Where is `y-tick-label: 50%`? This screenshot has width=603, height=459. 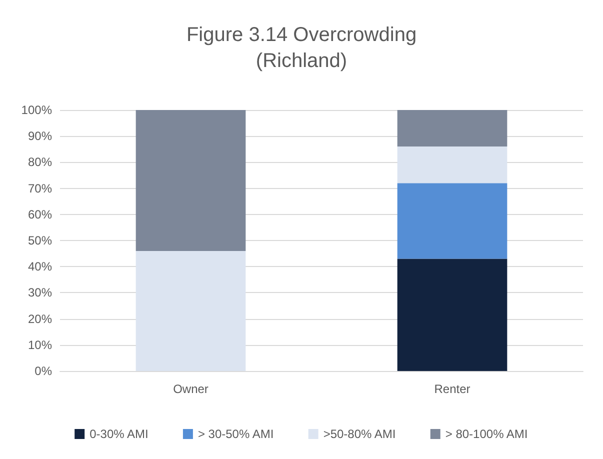 y-tick-label: 50% is located at coordinates (40, 241).